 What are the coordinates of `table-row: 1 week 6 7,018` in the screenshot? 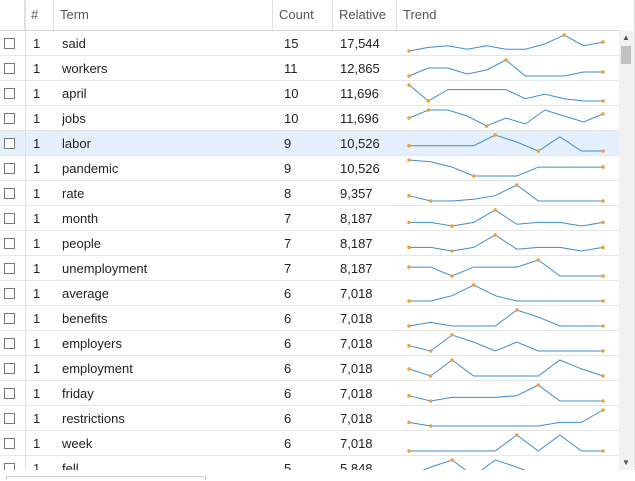 It's located at (310, 443).